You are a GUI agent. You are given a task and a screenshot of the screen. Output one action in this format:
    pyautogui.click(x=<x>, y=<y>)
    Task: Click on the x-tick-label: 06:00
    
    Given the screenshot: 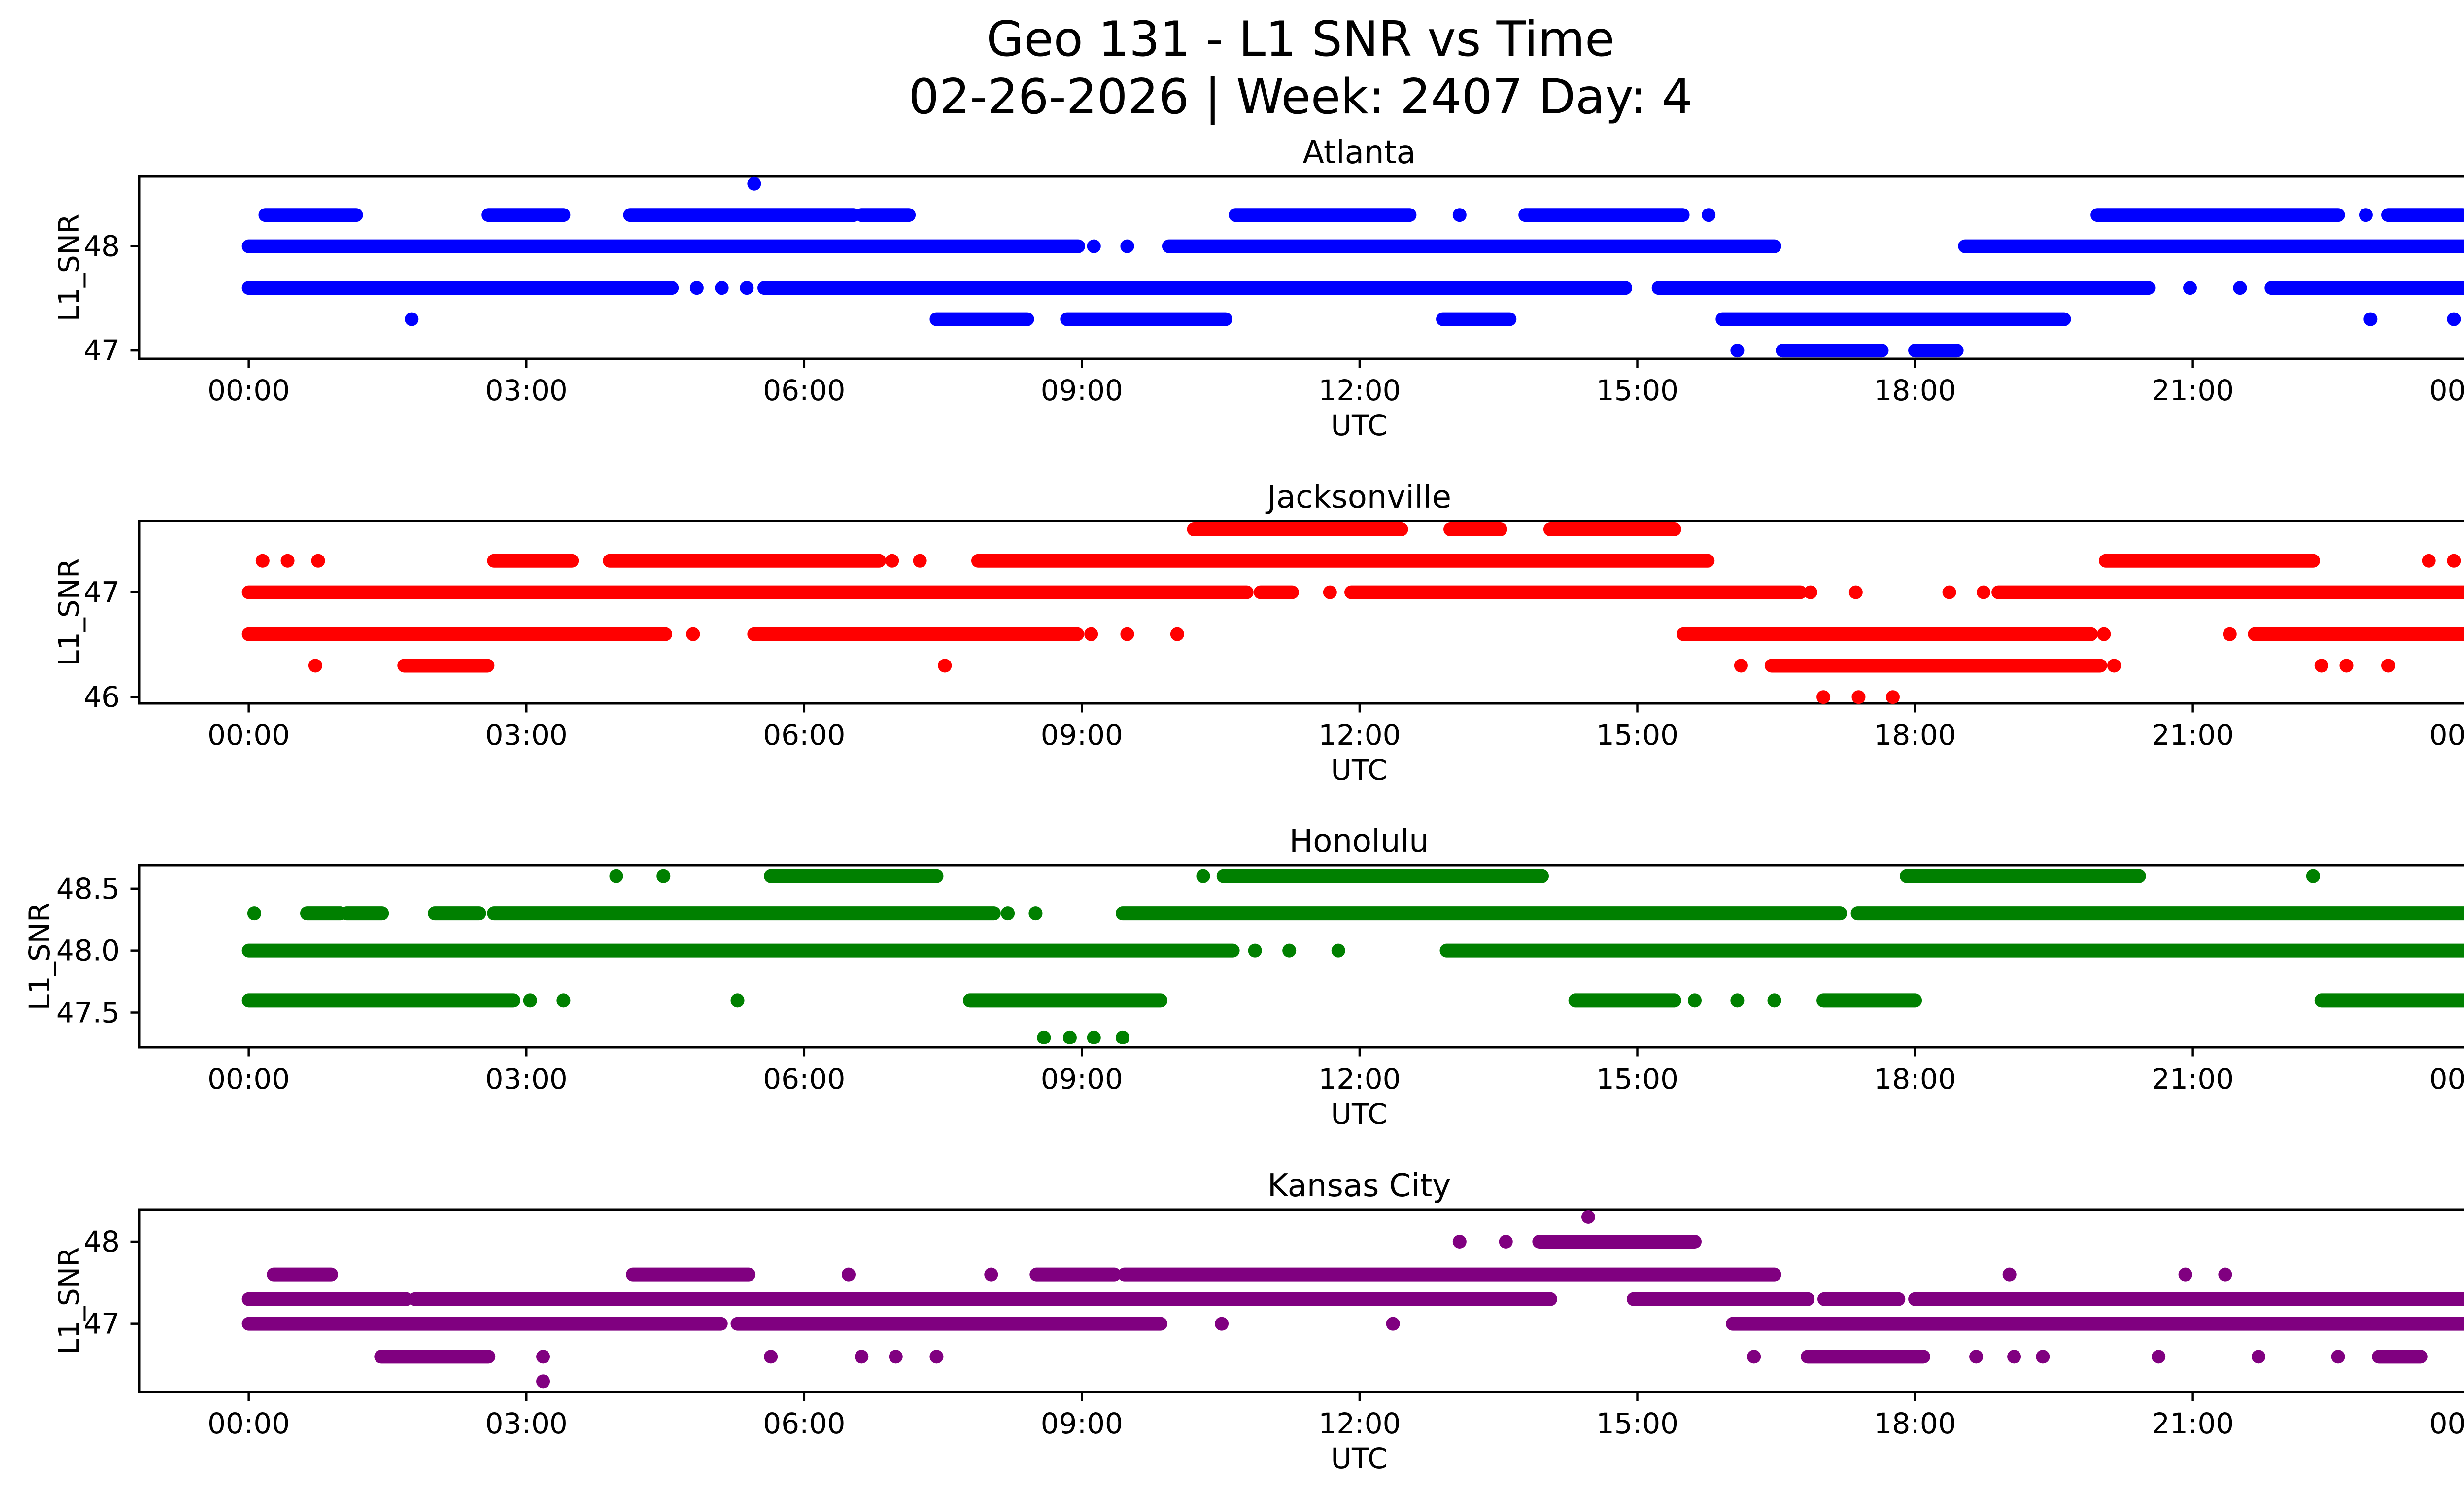 What is the action you would take?
    pyautogui.click(x=804, y=1079)
    